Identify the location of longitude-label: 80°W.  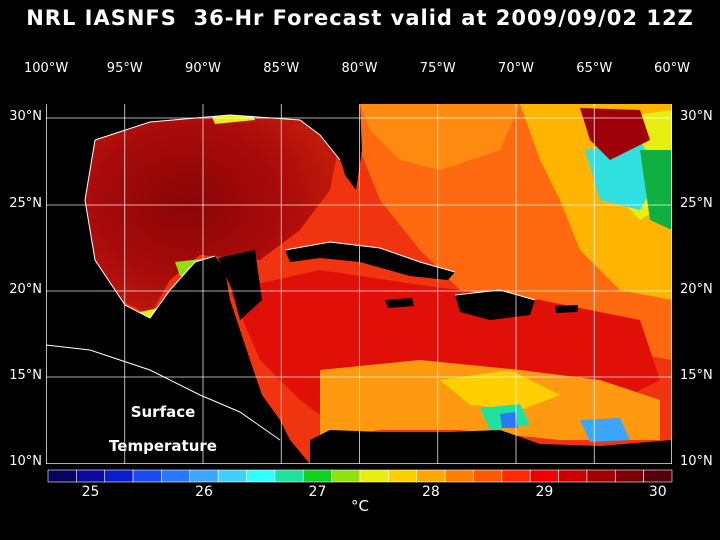
(359, 68).